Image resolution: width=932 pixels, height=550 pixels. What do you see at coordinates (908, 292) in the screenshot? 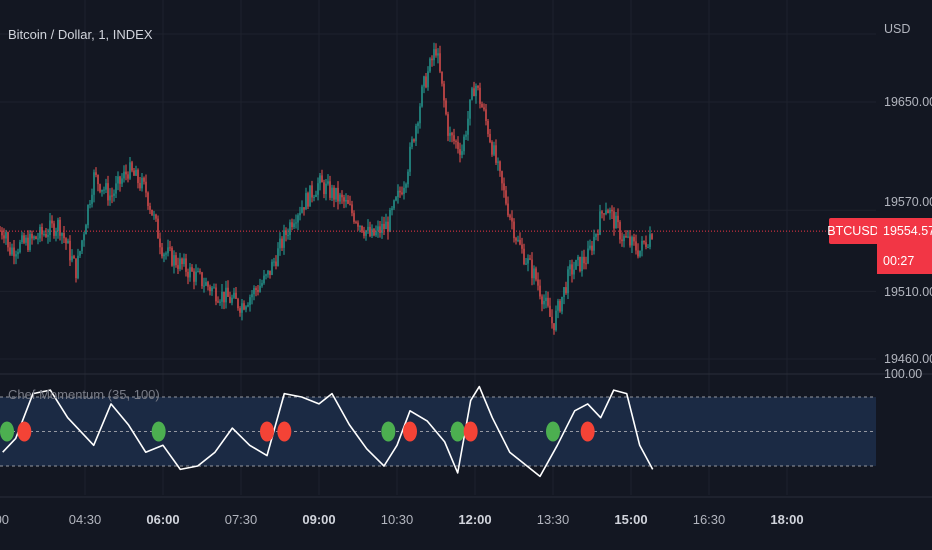
I see `y-tick-label: 19510.00` at bounding box center [908, 292].